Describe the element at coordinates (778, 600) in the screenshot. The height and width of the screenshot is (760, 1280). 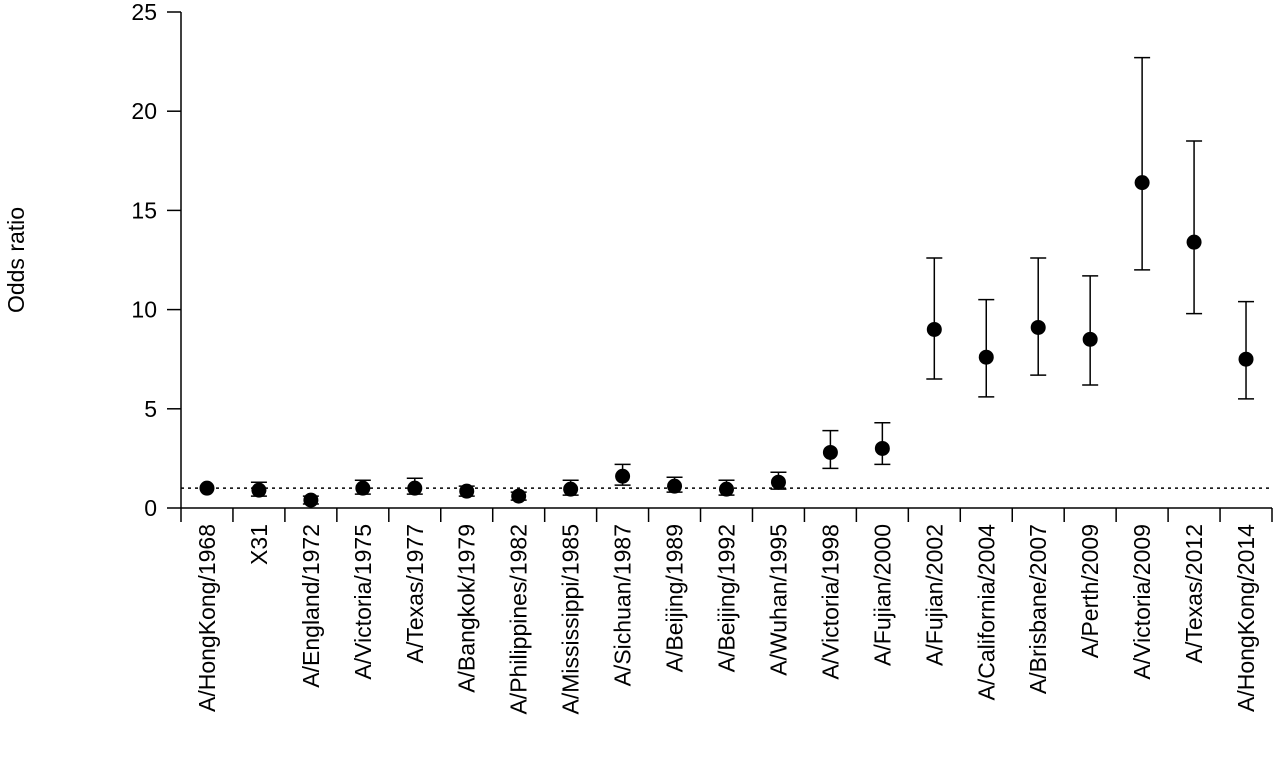
I see `x-tick-label: A/Wuhan/1995` at that location.